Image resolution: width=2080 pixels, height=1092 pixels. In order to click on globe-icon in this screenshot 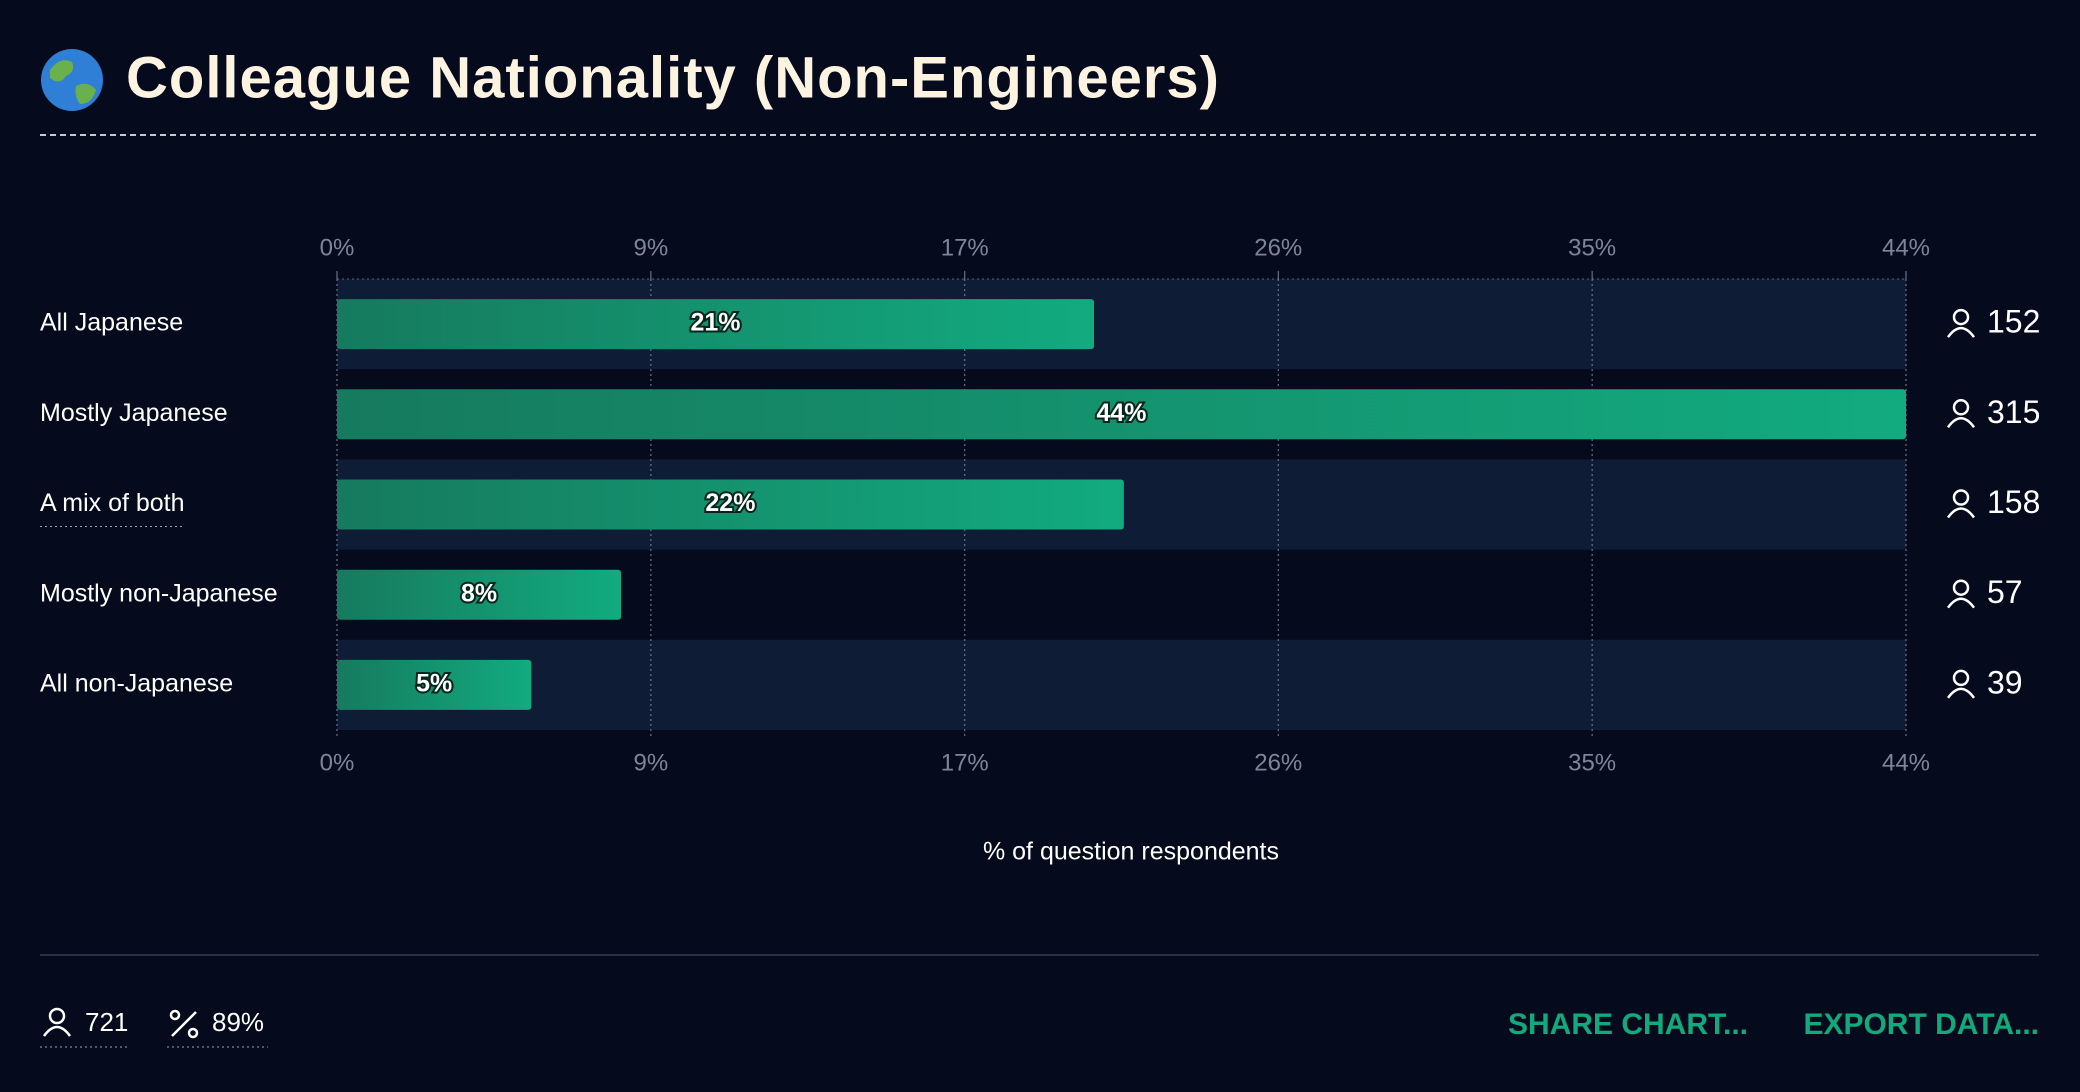, I will do `click(72, 80)`.